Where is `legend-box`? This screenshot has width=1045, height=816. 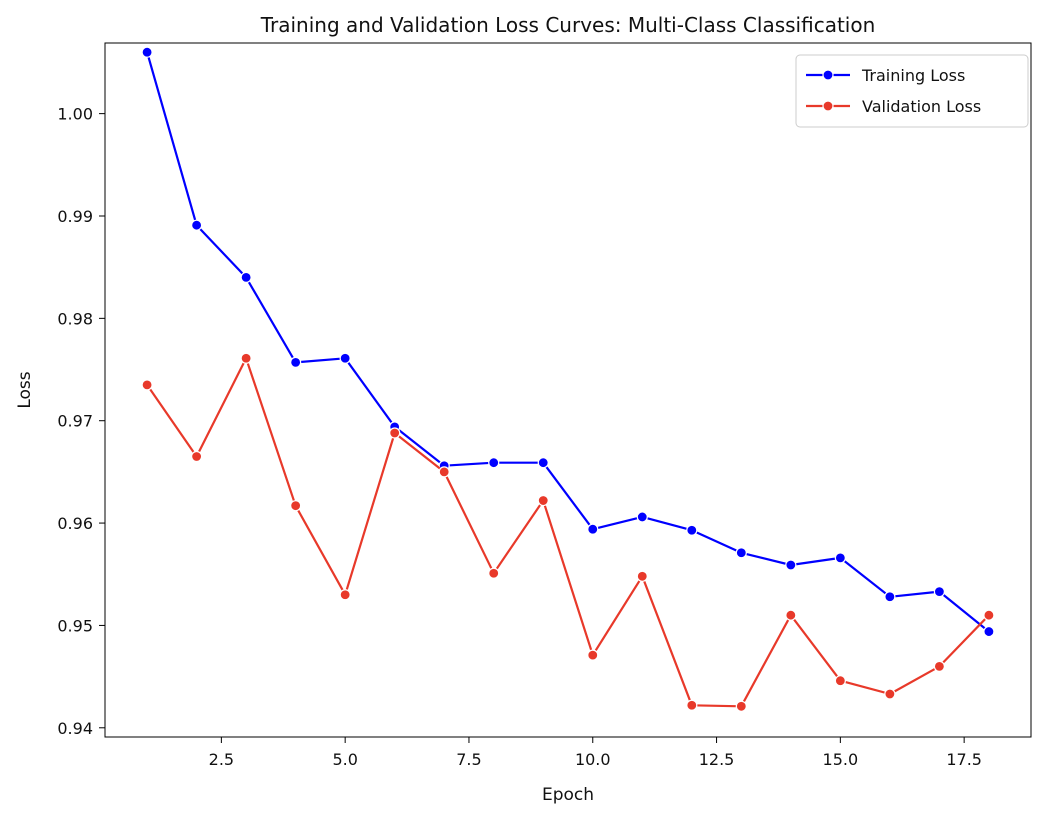 legend-box is located at coordinates (912, 91).